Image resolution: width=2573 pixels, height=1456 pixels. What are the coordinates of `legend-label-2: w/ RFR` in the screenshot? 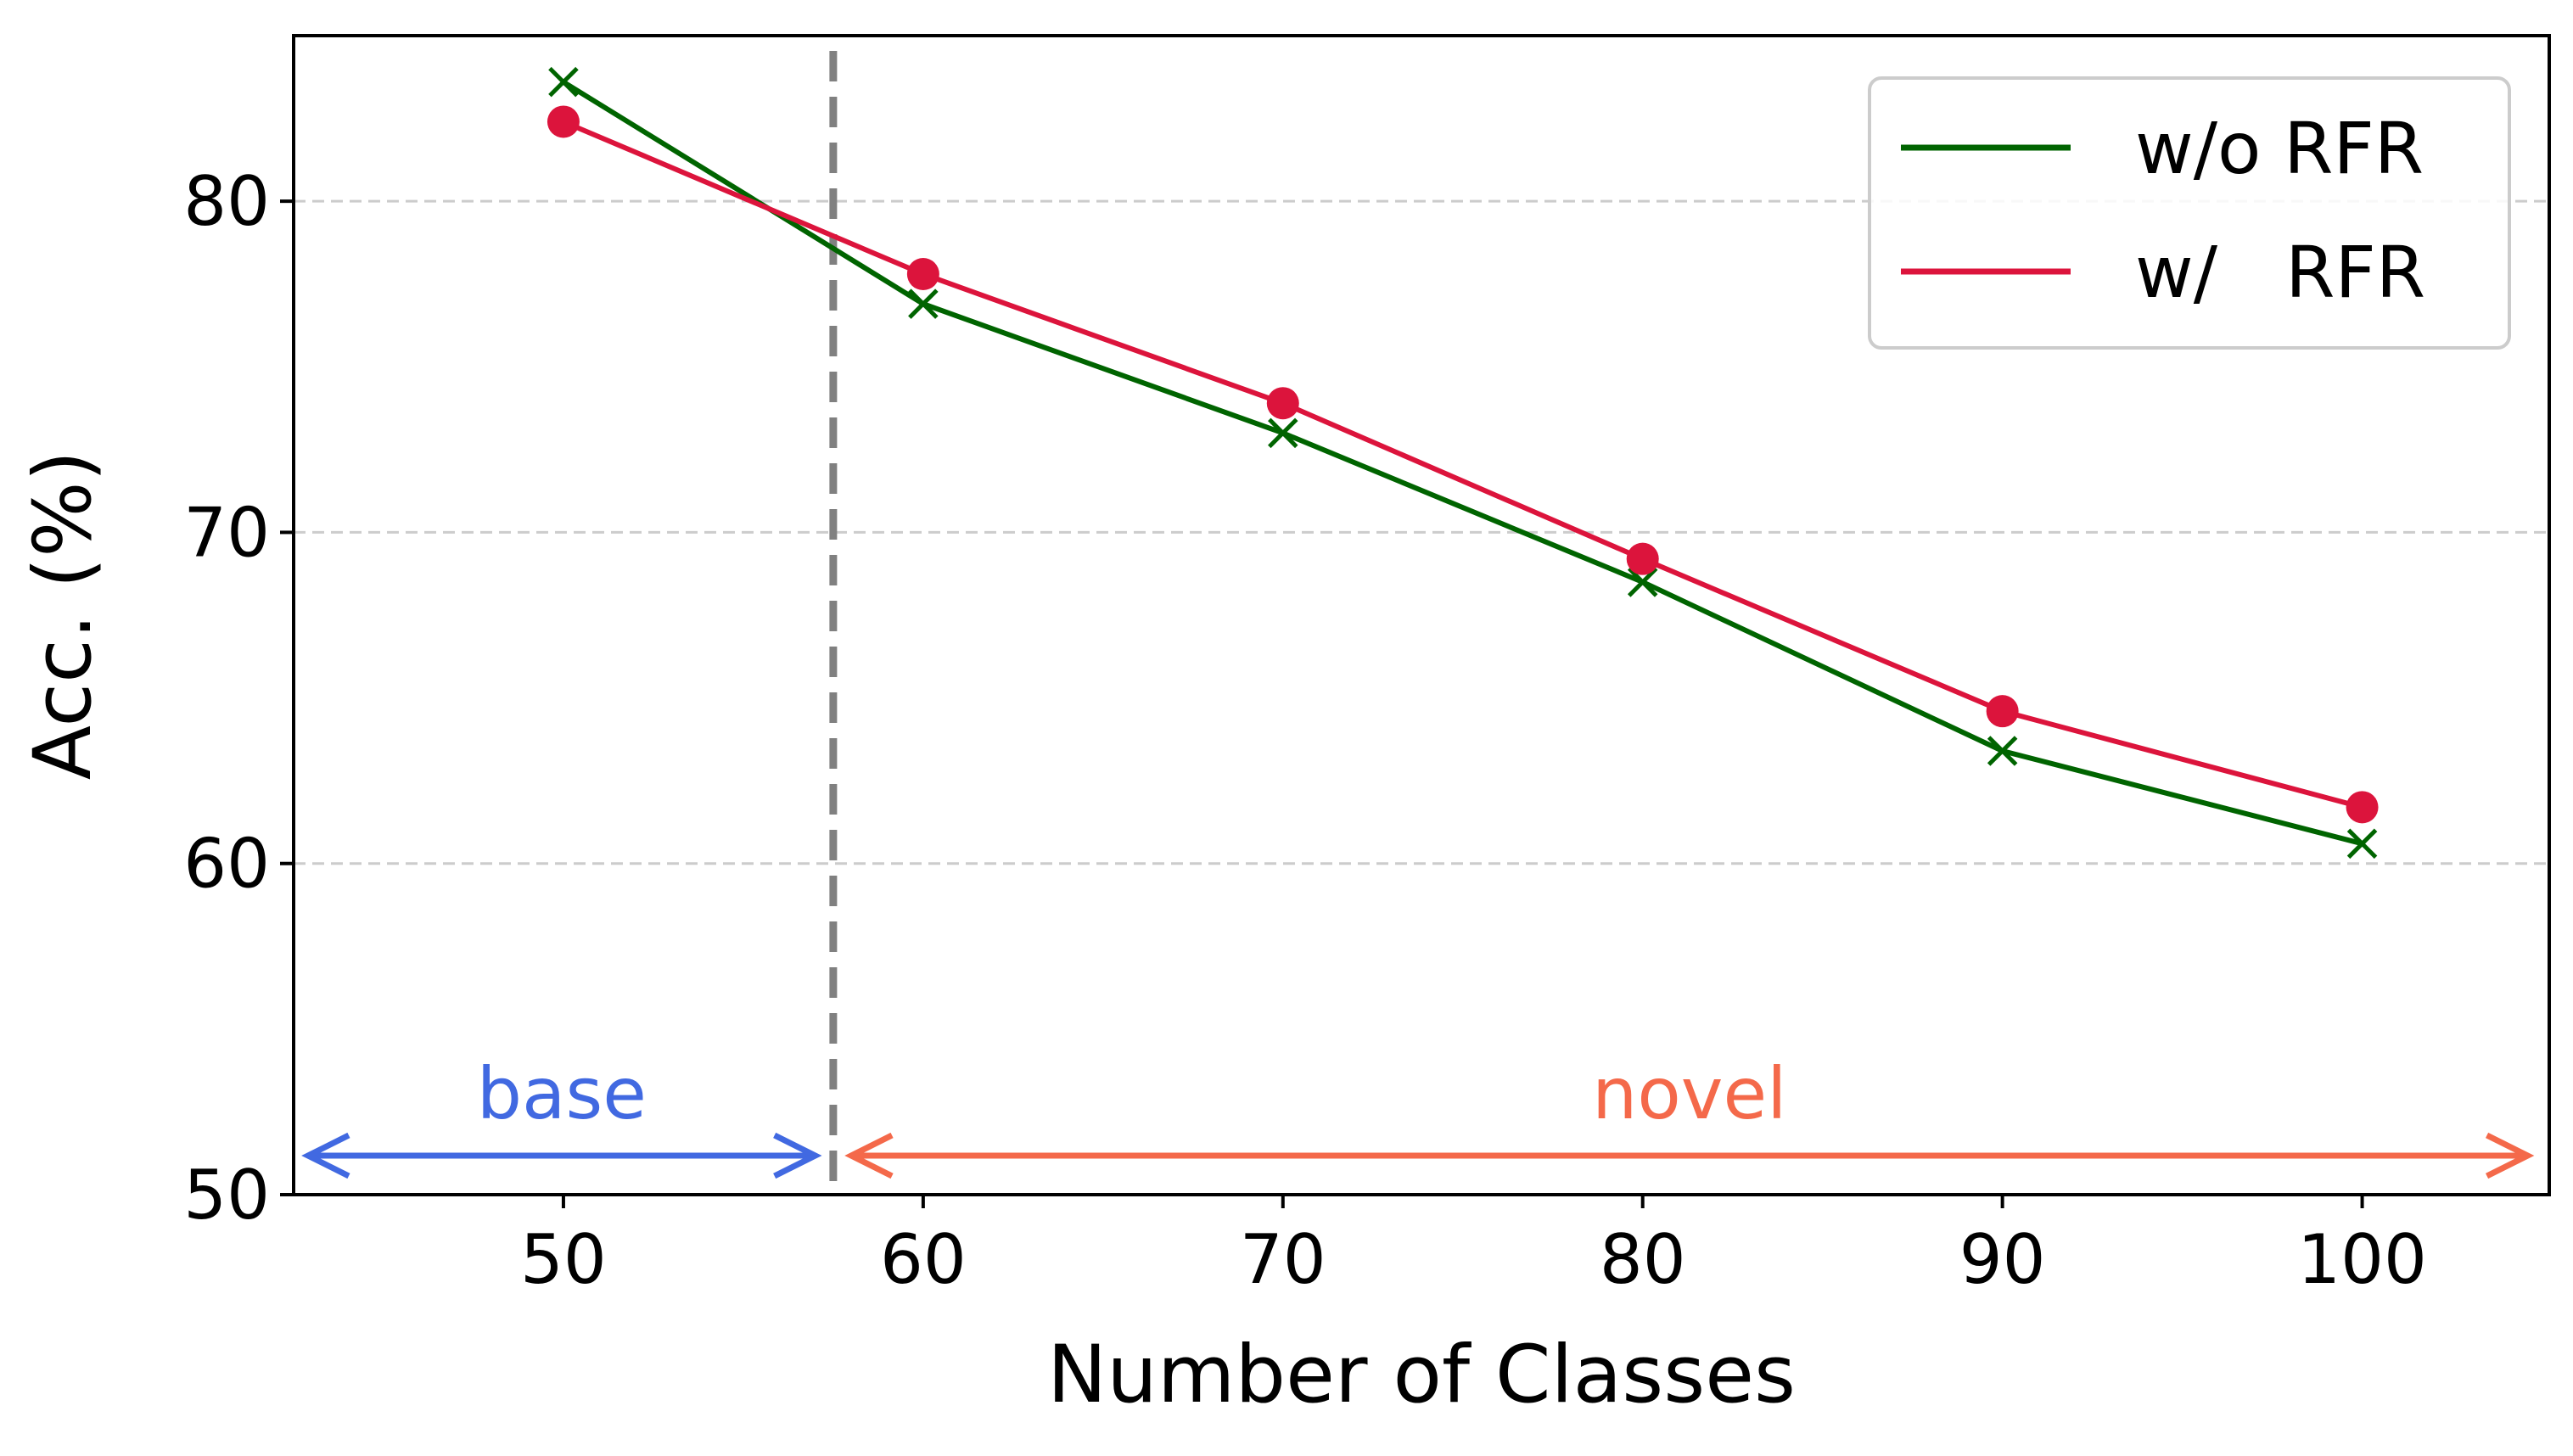 It's located at (2280, 272).